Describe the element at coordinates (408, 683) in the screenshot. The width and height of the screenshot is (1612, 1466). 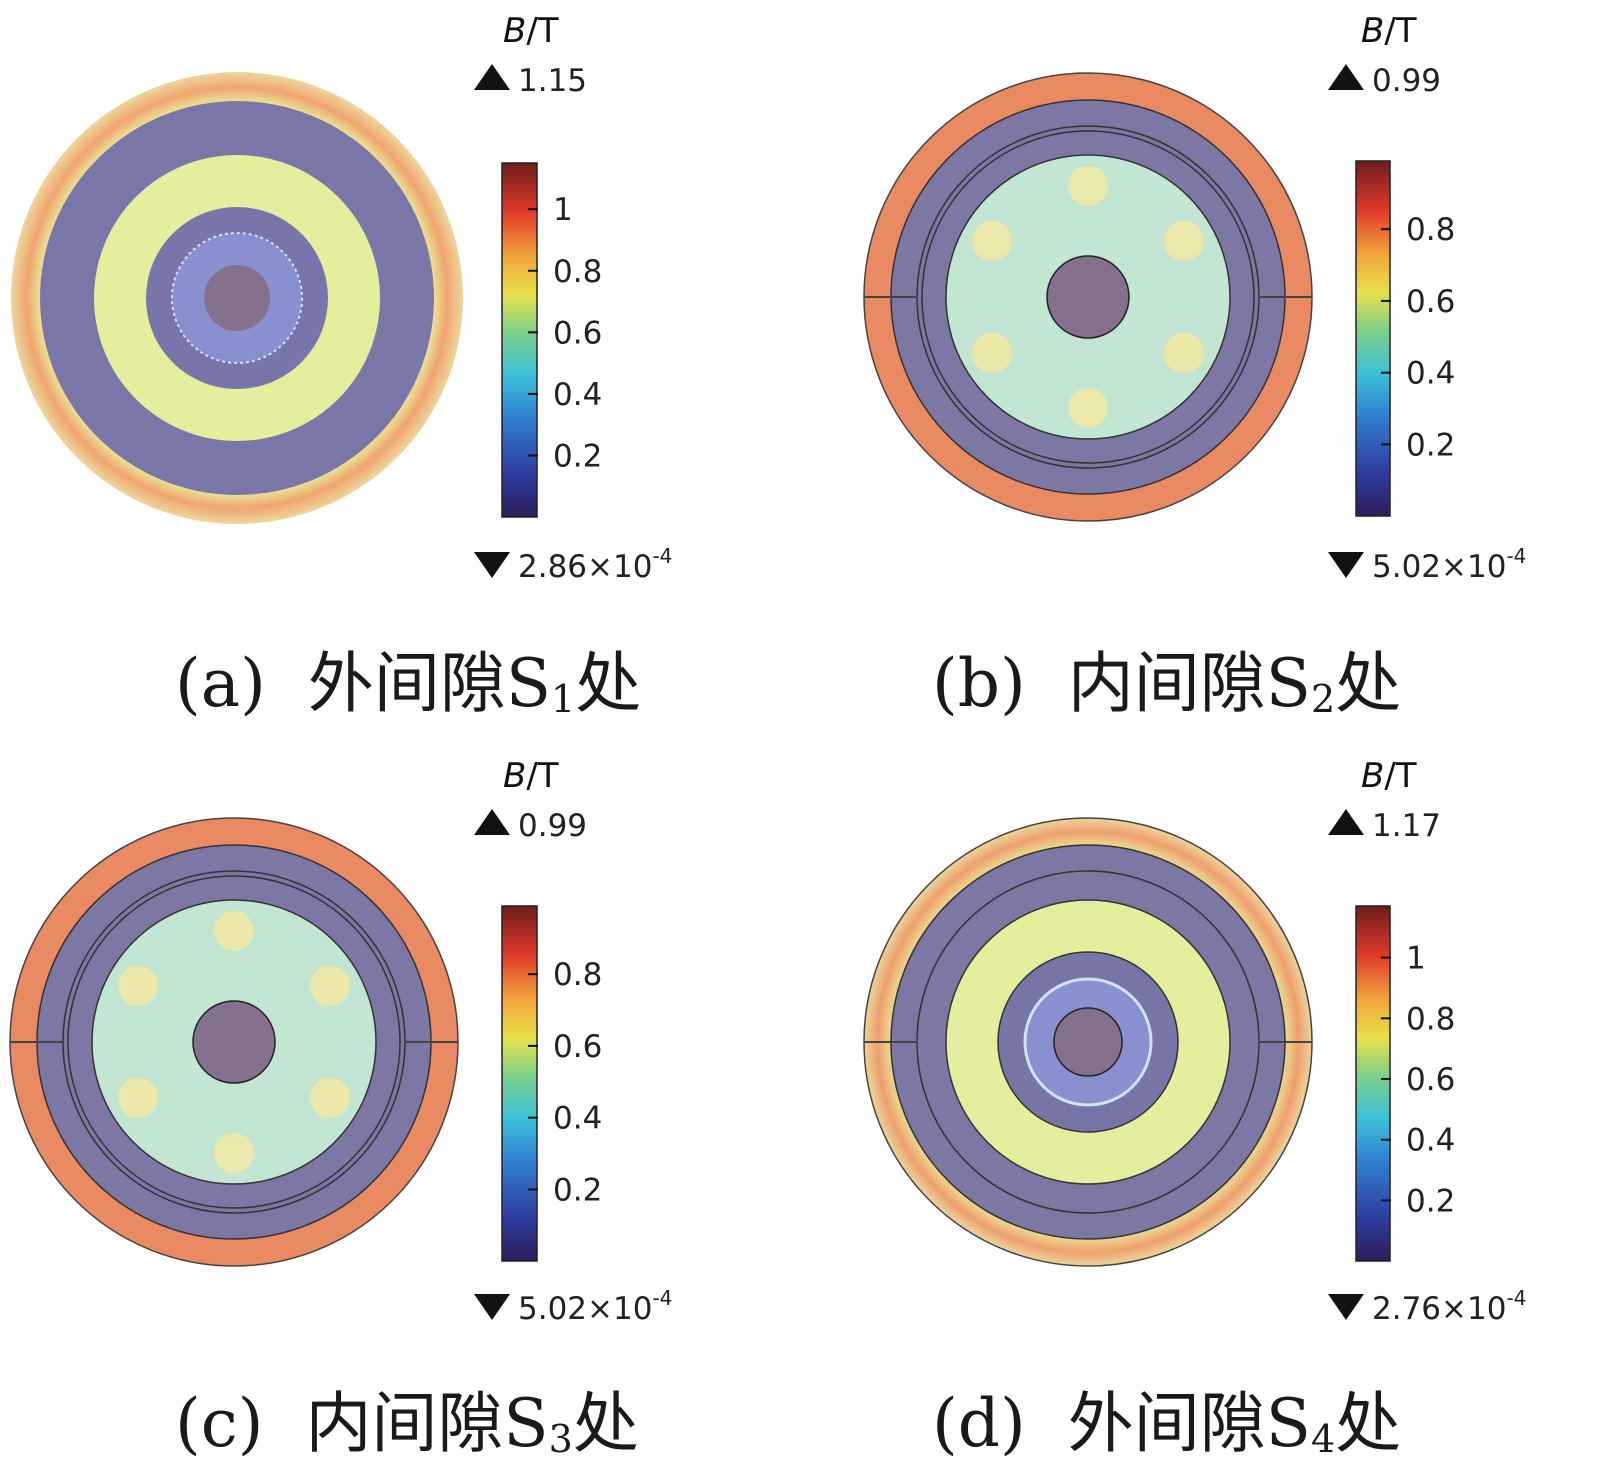
I see `caption-a: (a) 外间隙S1处` at that location.